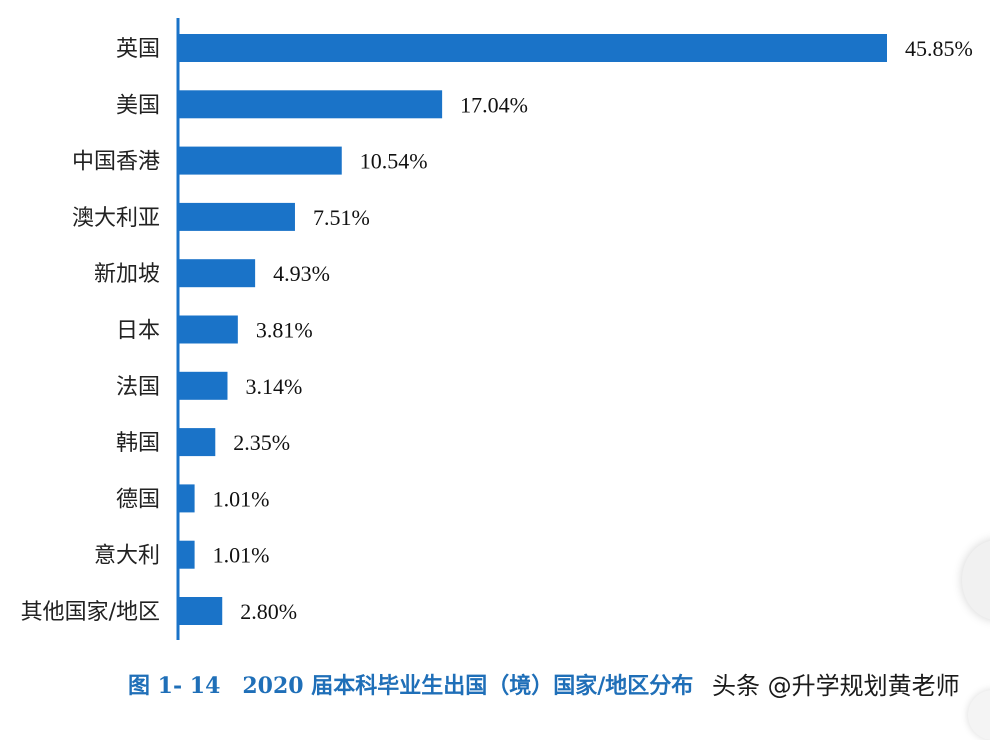 Image resolution: width=990 pixels, height=740 pixels. What do you see at coordinates (90, 612) in the screenshot?
I see `category-label: 其他国家/地区` at bounding box center [90, 612].